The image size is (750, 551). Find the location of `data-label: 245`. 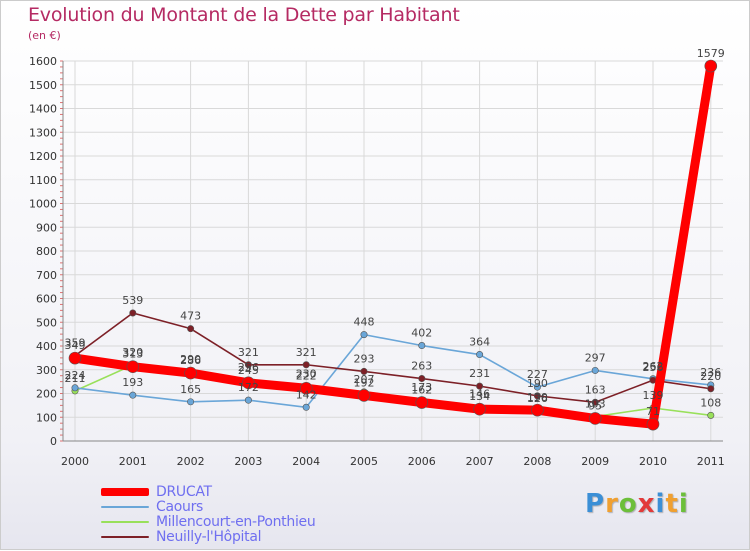

data-label: 245 is located at coordinates (248, 370).